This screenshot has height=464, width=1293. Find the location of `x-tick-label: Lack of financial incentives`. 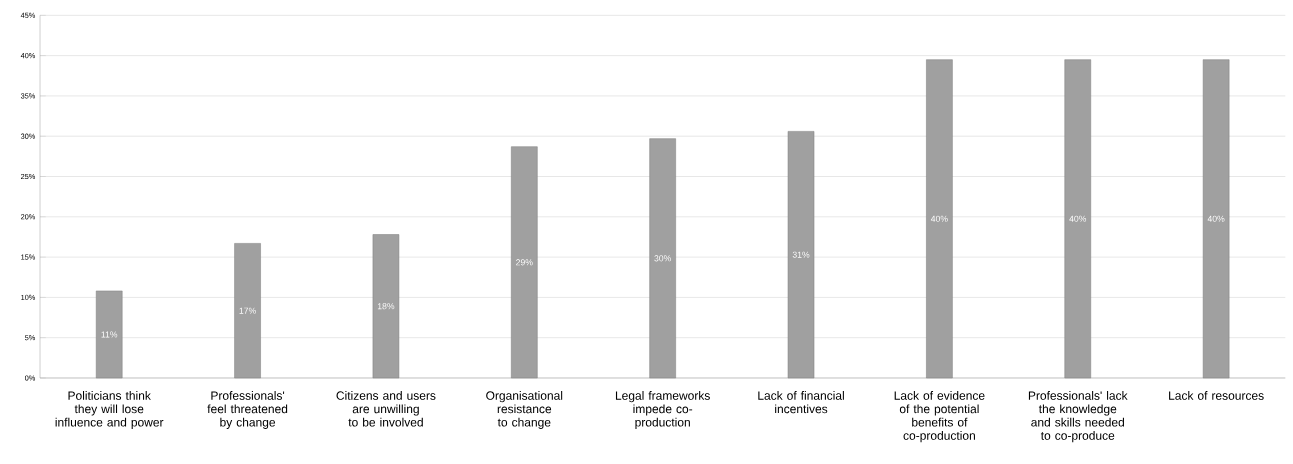

x-tick-label: Lack of financial incentives is located at coordinates (801, 402).